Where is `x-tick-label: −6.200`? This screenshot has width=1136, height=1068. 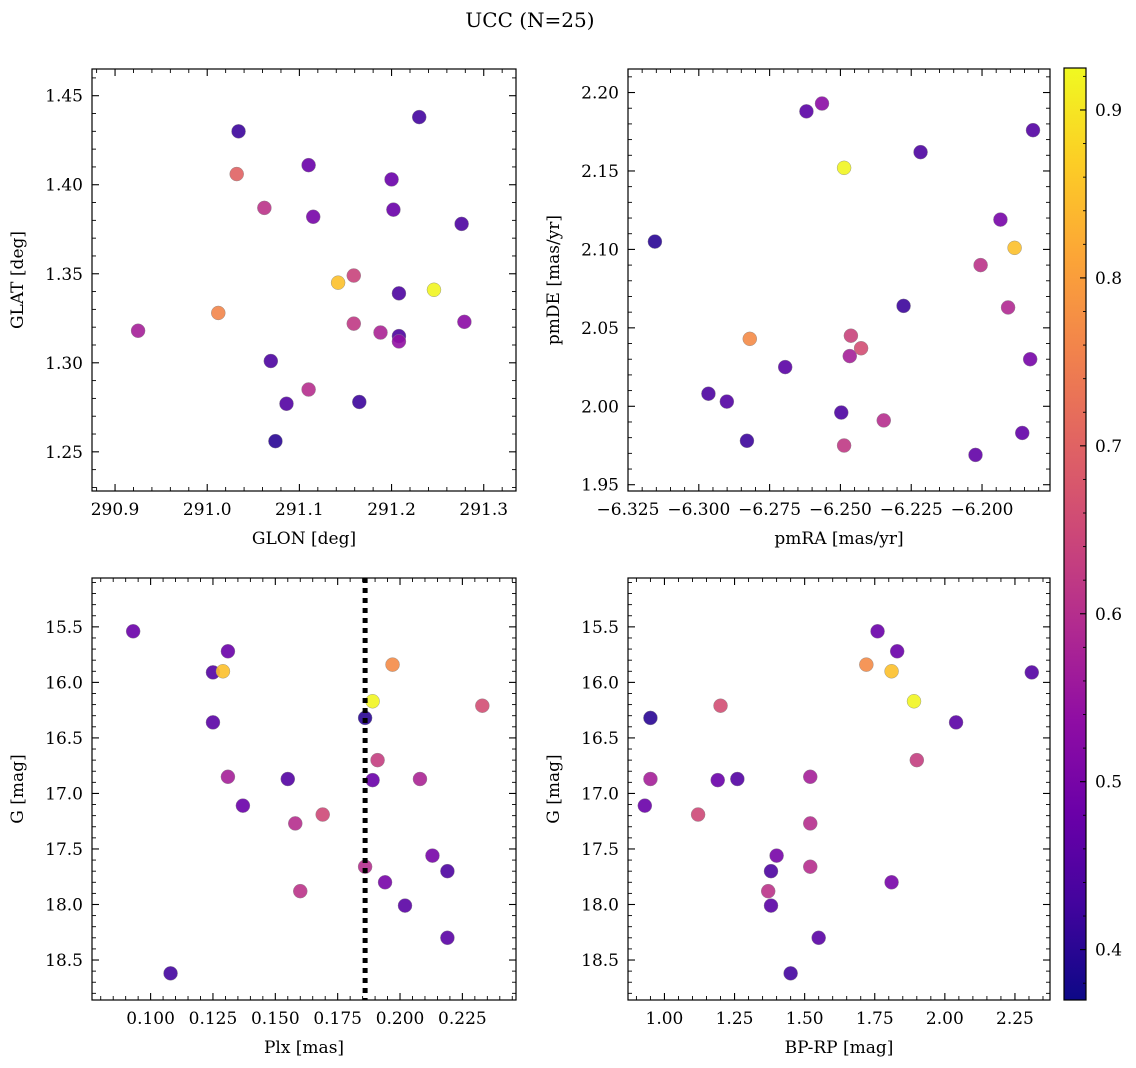 x-tick-label: −6.200 is located at coordinates (982, 510).